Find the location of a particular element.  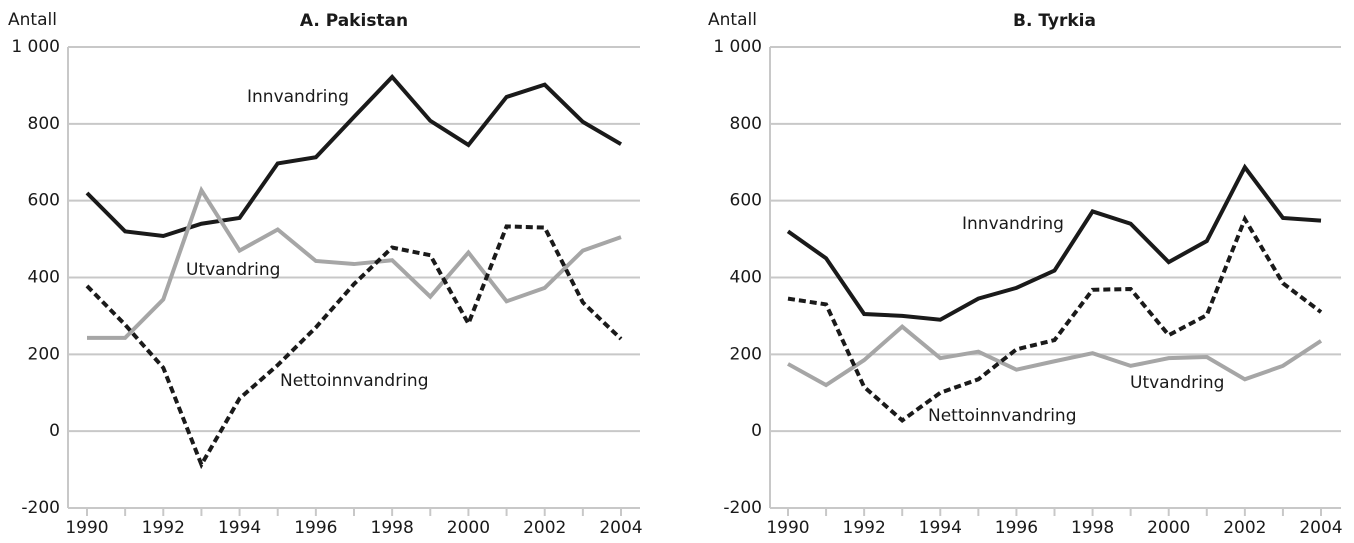

chart-title: A. Pakistan is located at coordinates (354, 21).